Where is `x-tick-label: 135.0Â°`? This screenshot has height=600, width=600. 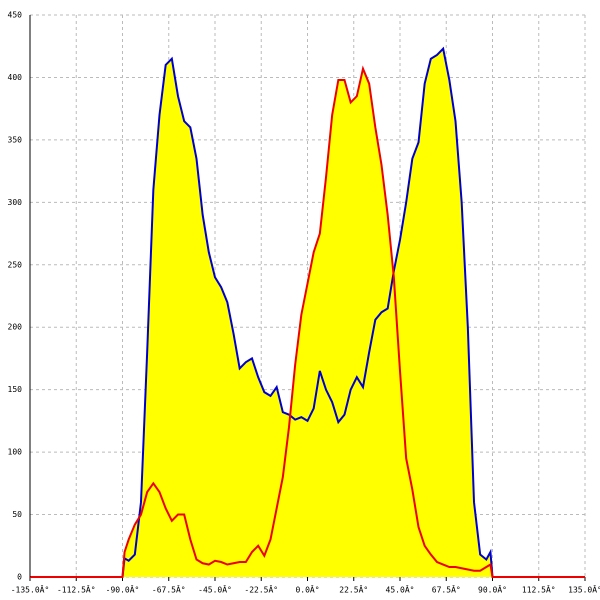
x-tick-label: 135.0Â° is located at coordinates (584, 589).